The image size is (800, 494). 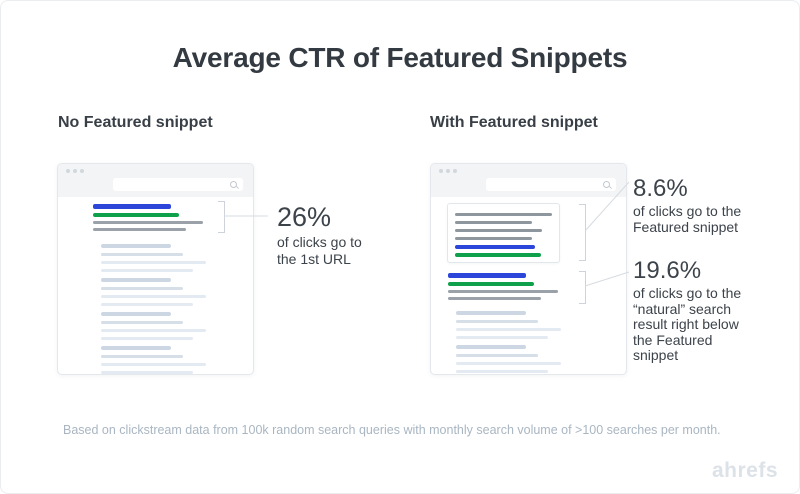 I want to click on ahrefs-logo: ahrefs, so click(x=745, y=470).